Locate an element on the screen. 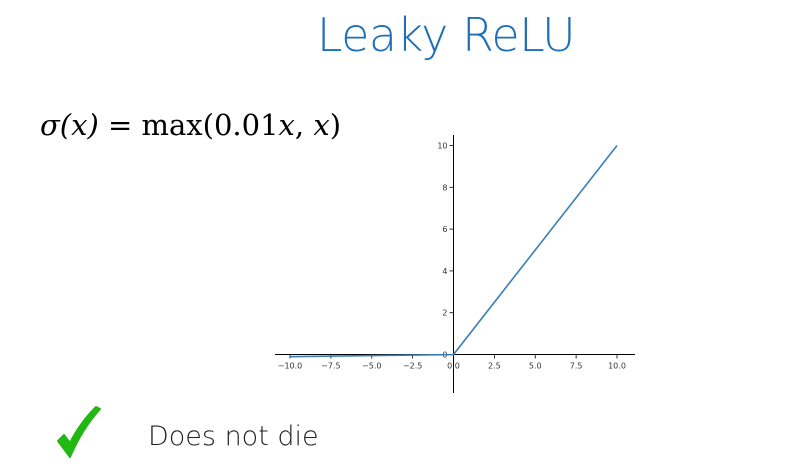  x-tick-label: −7.5 is located at coordinates (330, 366).